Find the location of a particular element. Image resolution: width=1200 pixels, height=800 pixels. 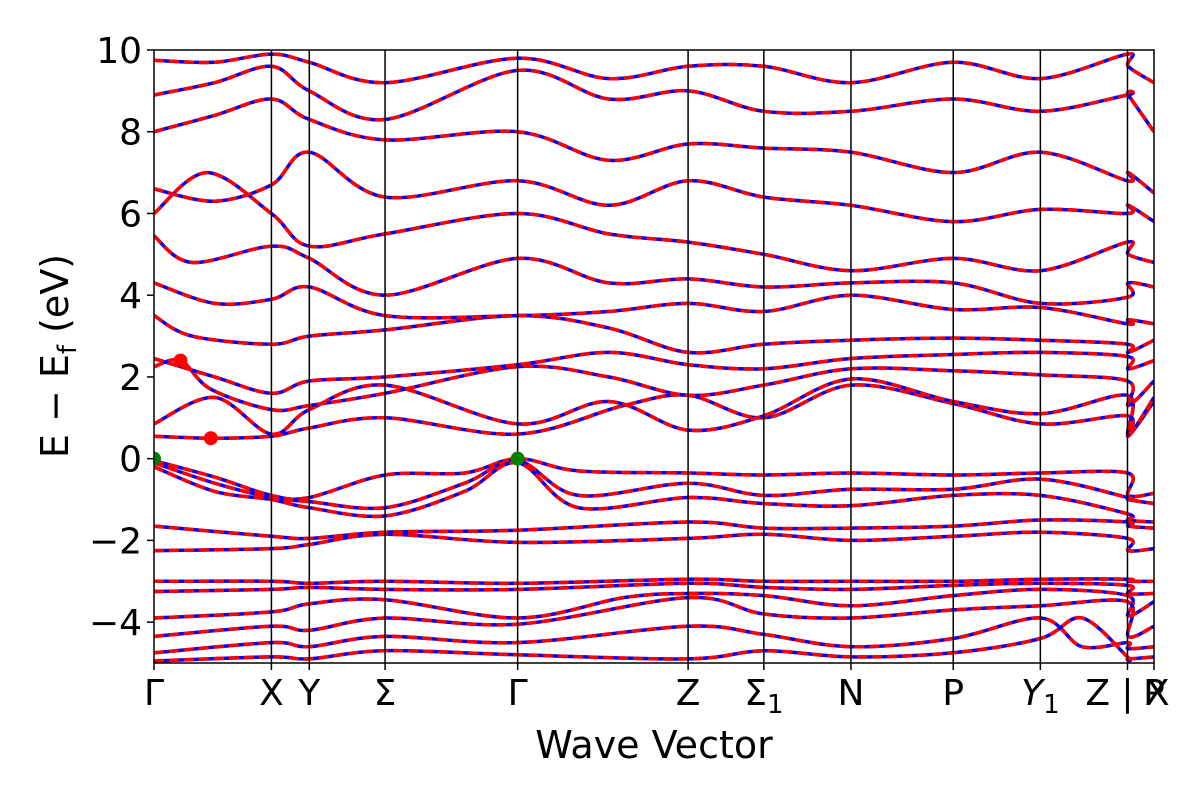

band-10-red is located at coordinates (654, 639).